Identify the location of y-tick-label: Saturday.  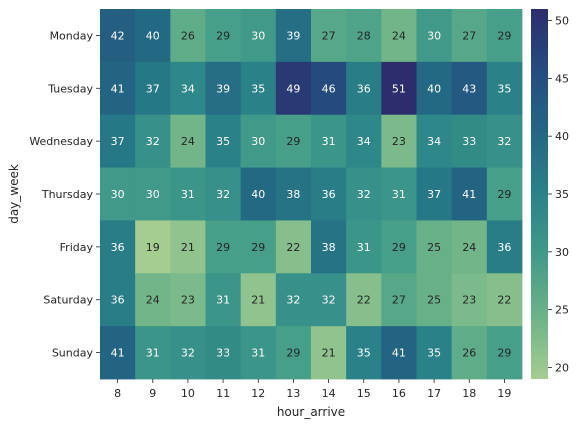
(68, 300).